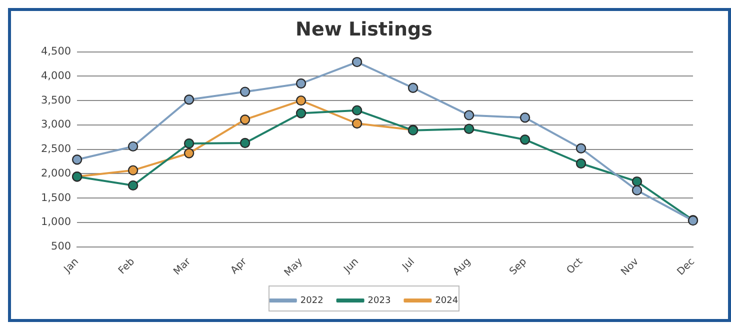 The height and width of the screenshot is (326, 731). I want to click on legend-label: 2023, so click(379, 301).